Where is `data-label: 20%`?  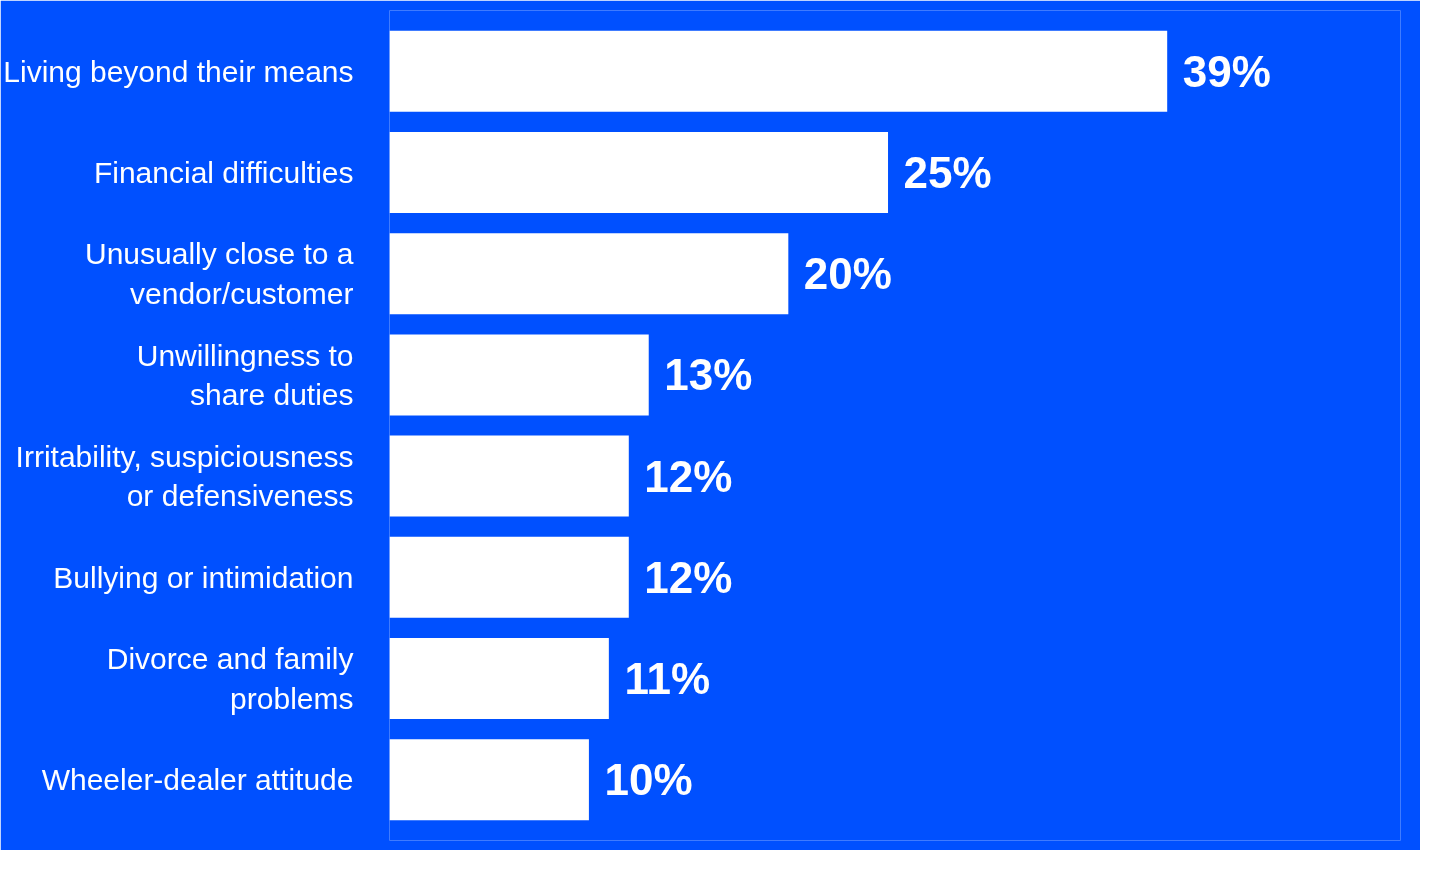
data-label: 20% is located at coordinates (847, 274).